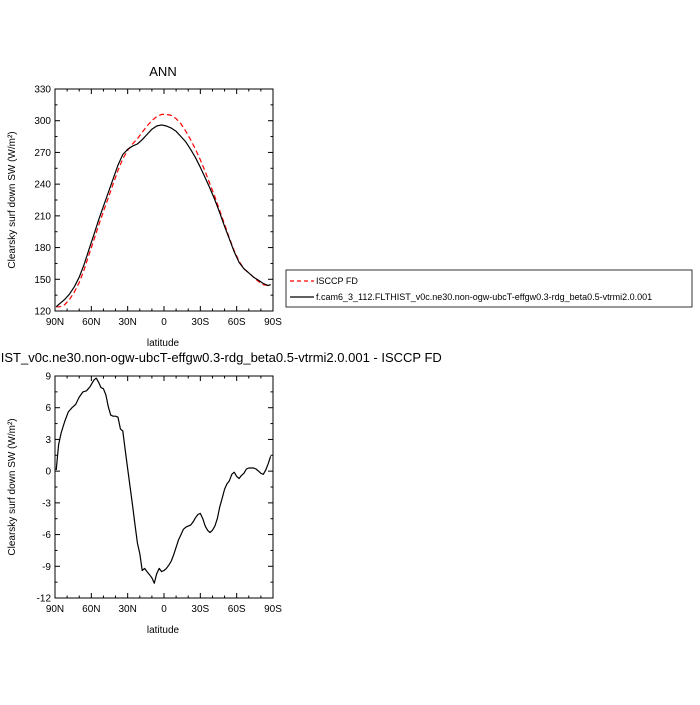  What do you see at coordinates (200, 322) in the screenshot?
I see `top-chart-xtick-label: 30S` at bounding box center [200, 322].